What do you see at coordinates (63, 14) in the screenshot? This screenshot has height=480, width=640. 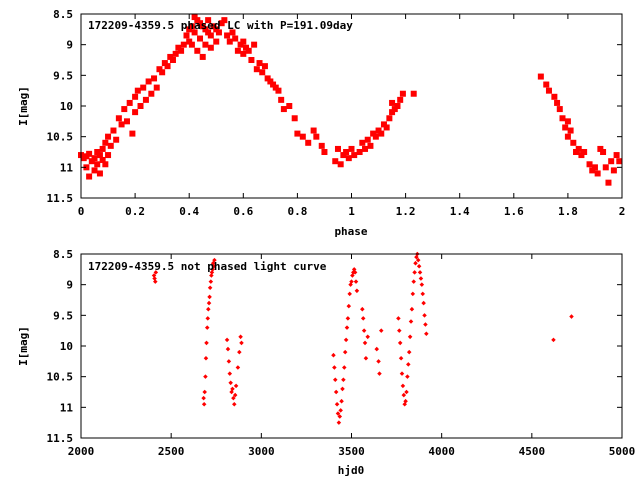 I see `y-tick-label: 8.5` at bounding box center [63, 14].